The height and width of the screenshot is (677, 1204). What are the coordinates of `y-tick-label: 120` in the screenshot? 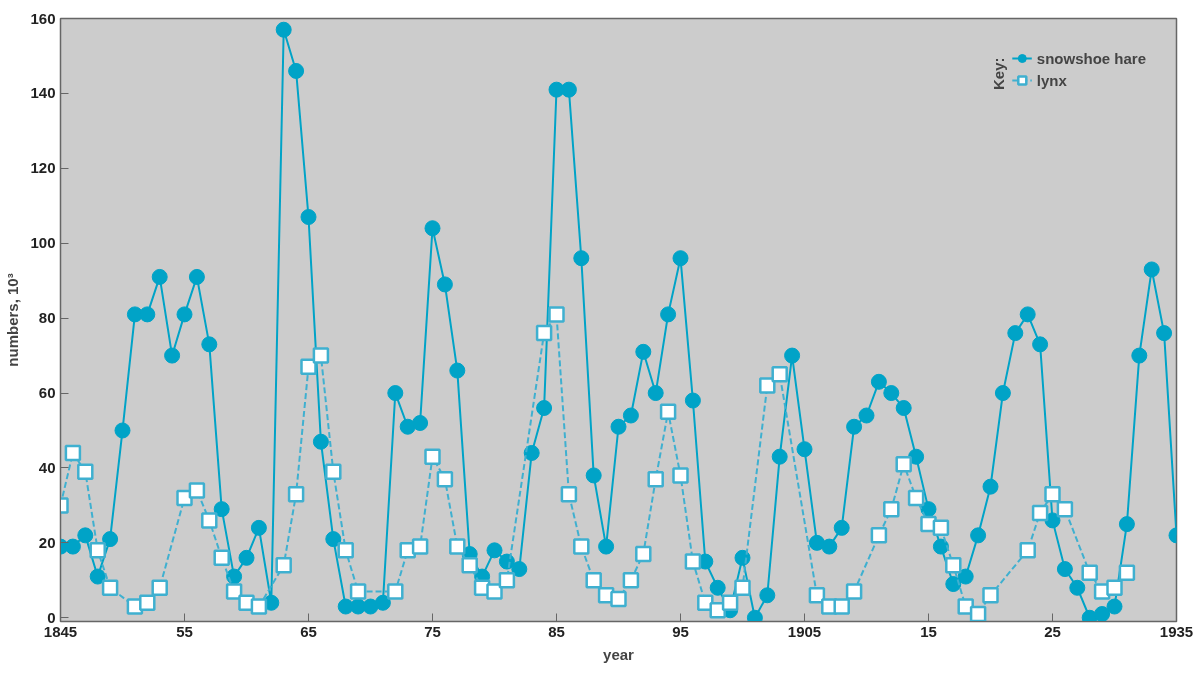 It's located at (43, 168).